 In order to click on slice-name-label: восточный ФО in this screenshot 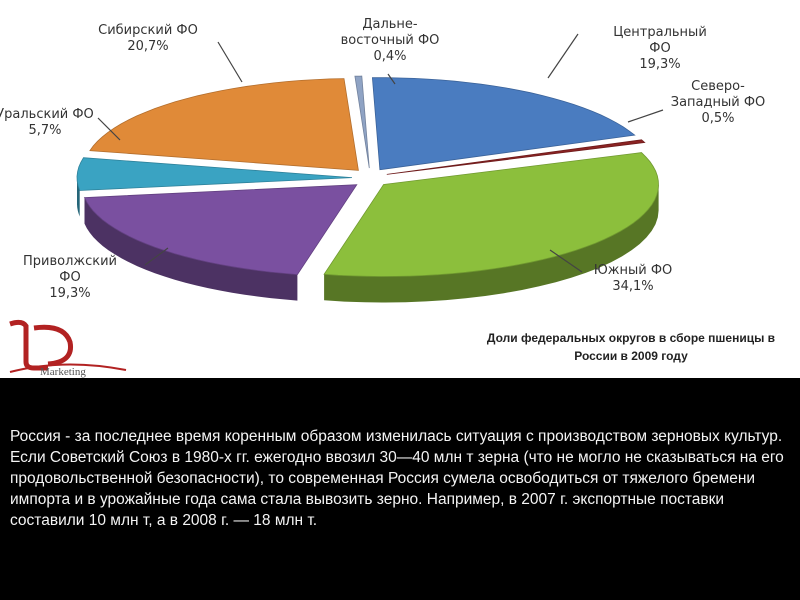, I will do `click(390, 40)`.